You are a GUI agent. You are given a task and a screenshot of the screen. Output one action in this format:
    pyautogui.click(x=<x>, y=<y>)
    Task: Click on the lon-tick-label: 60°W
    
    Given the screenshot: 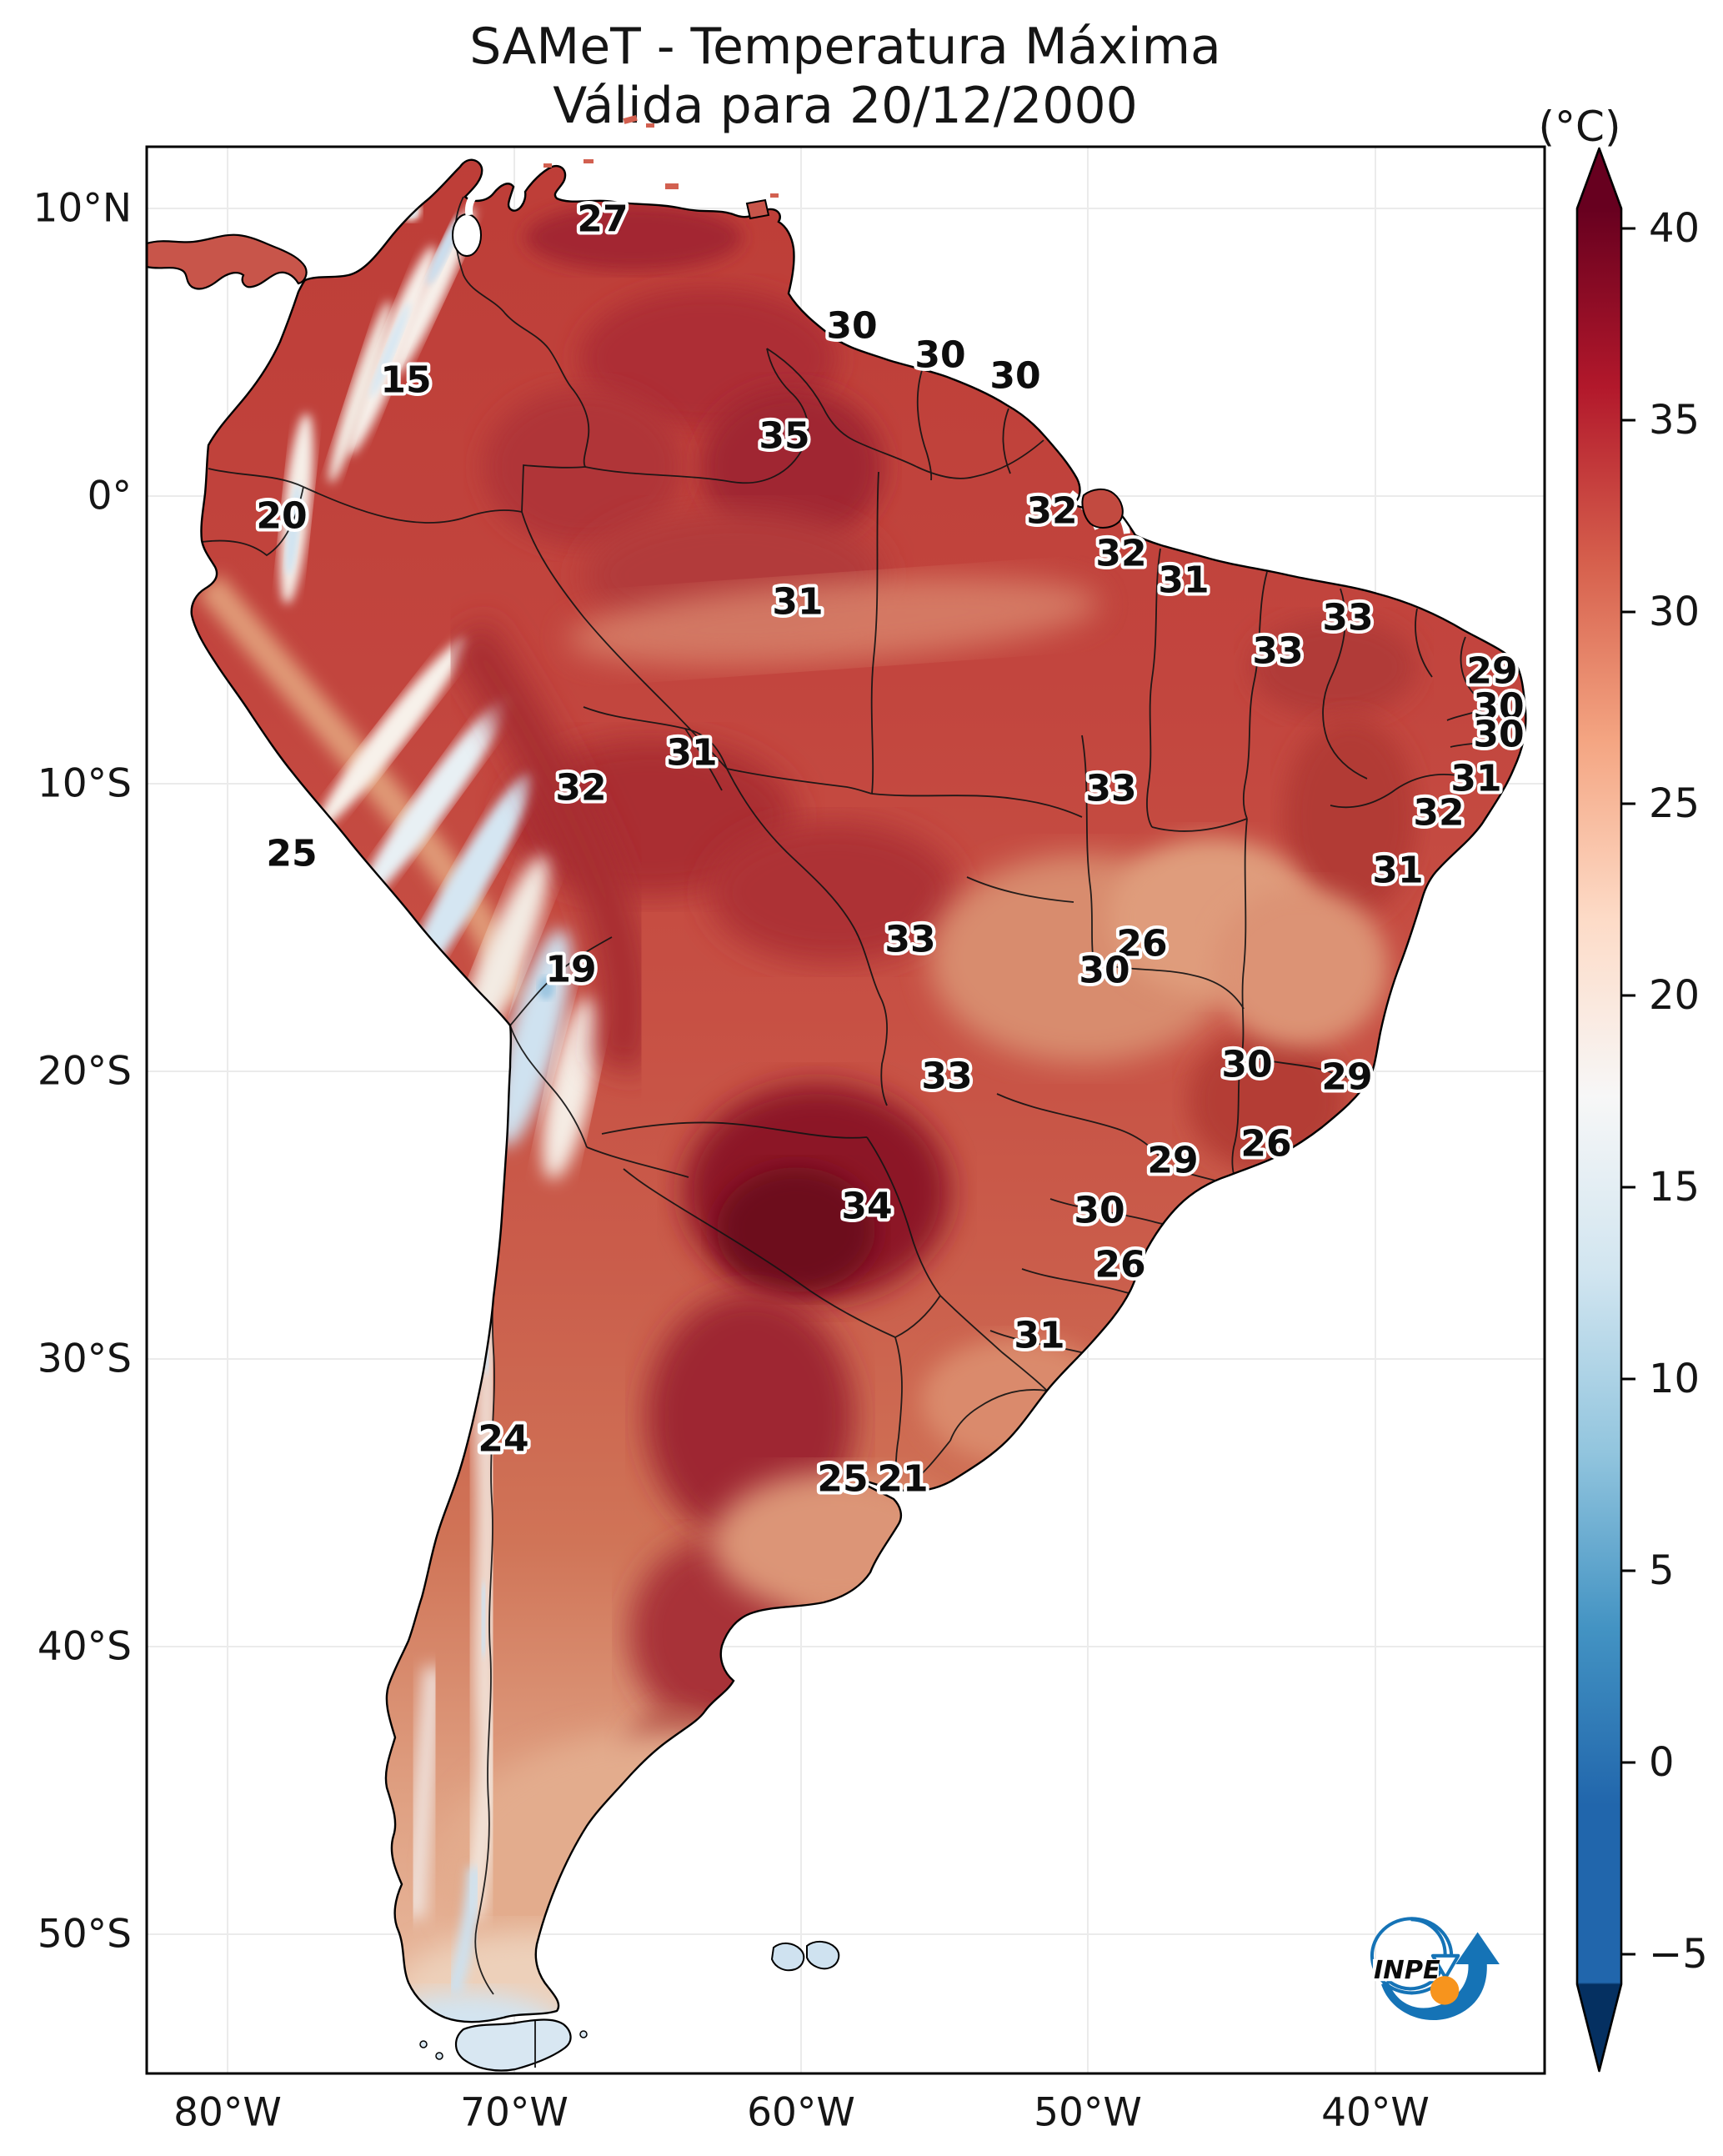 What is the action you would take?
    pyautogui.click(x=801, y=2112)
    